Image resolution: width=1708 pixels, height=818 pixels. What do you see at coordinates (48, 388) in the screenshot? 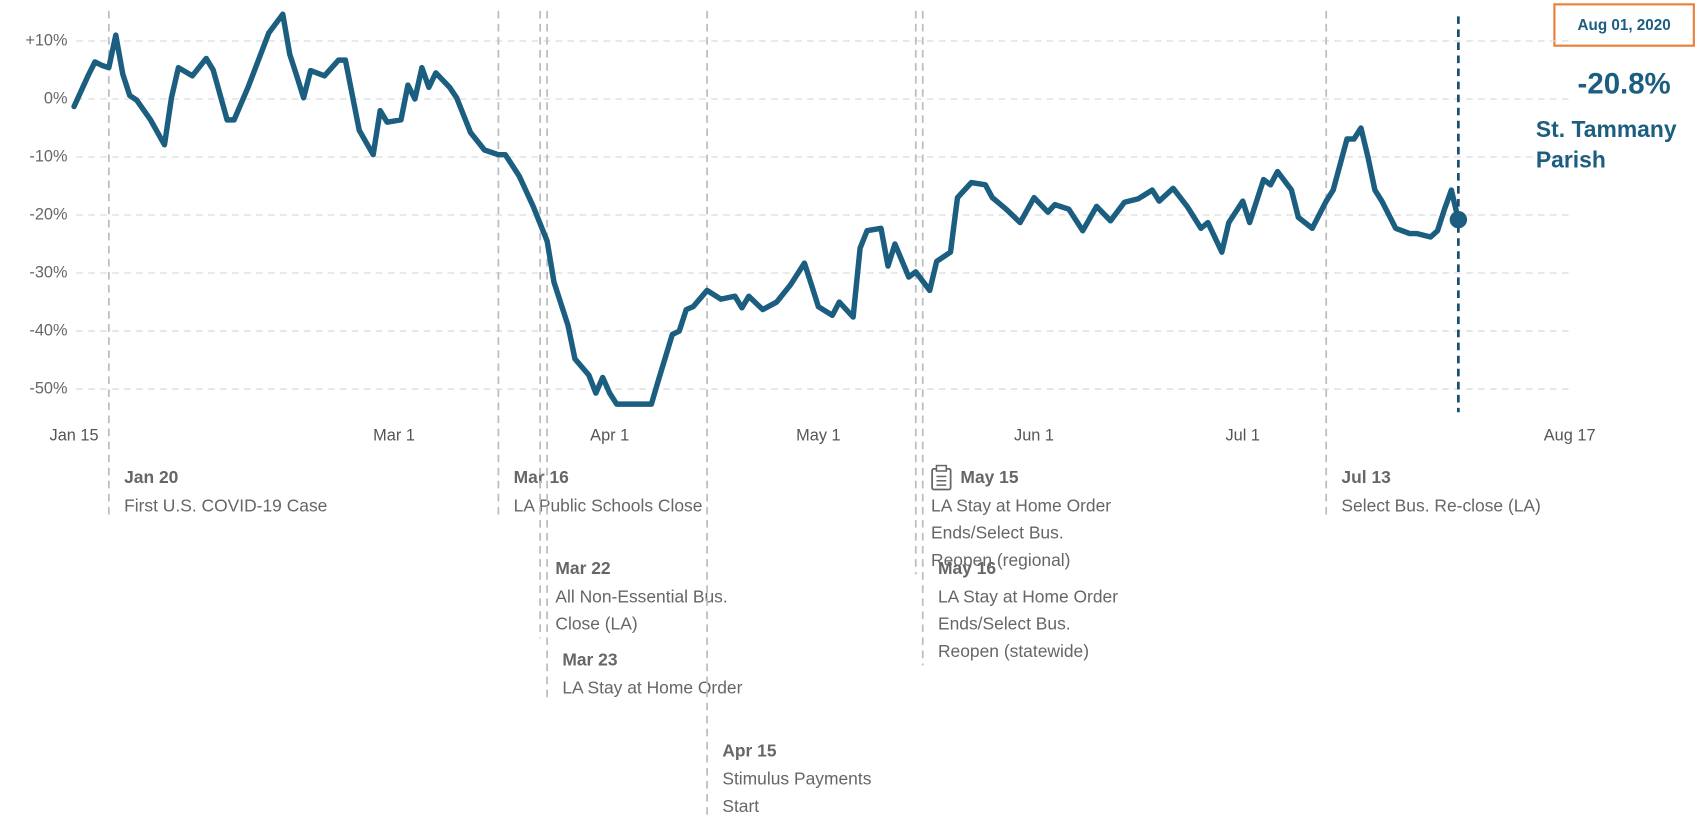
I see `y-tick-label: -50%` at bounding box center [48, 388].